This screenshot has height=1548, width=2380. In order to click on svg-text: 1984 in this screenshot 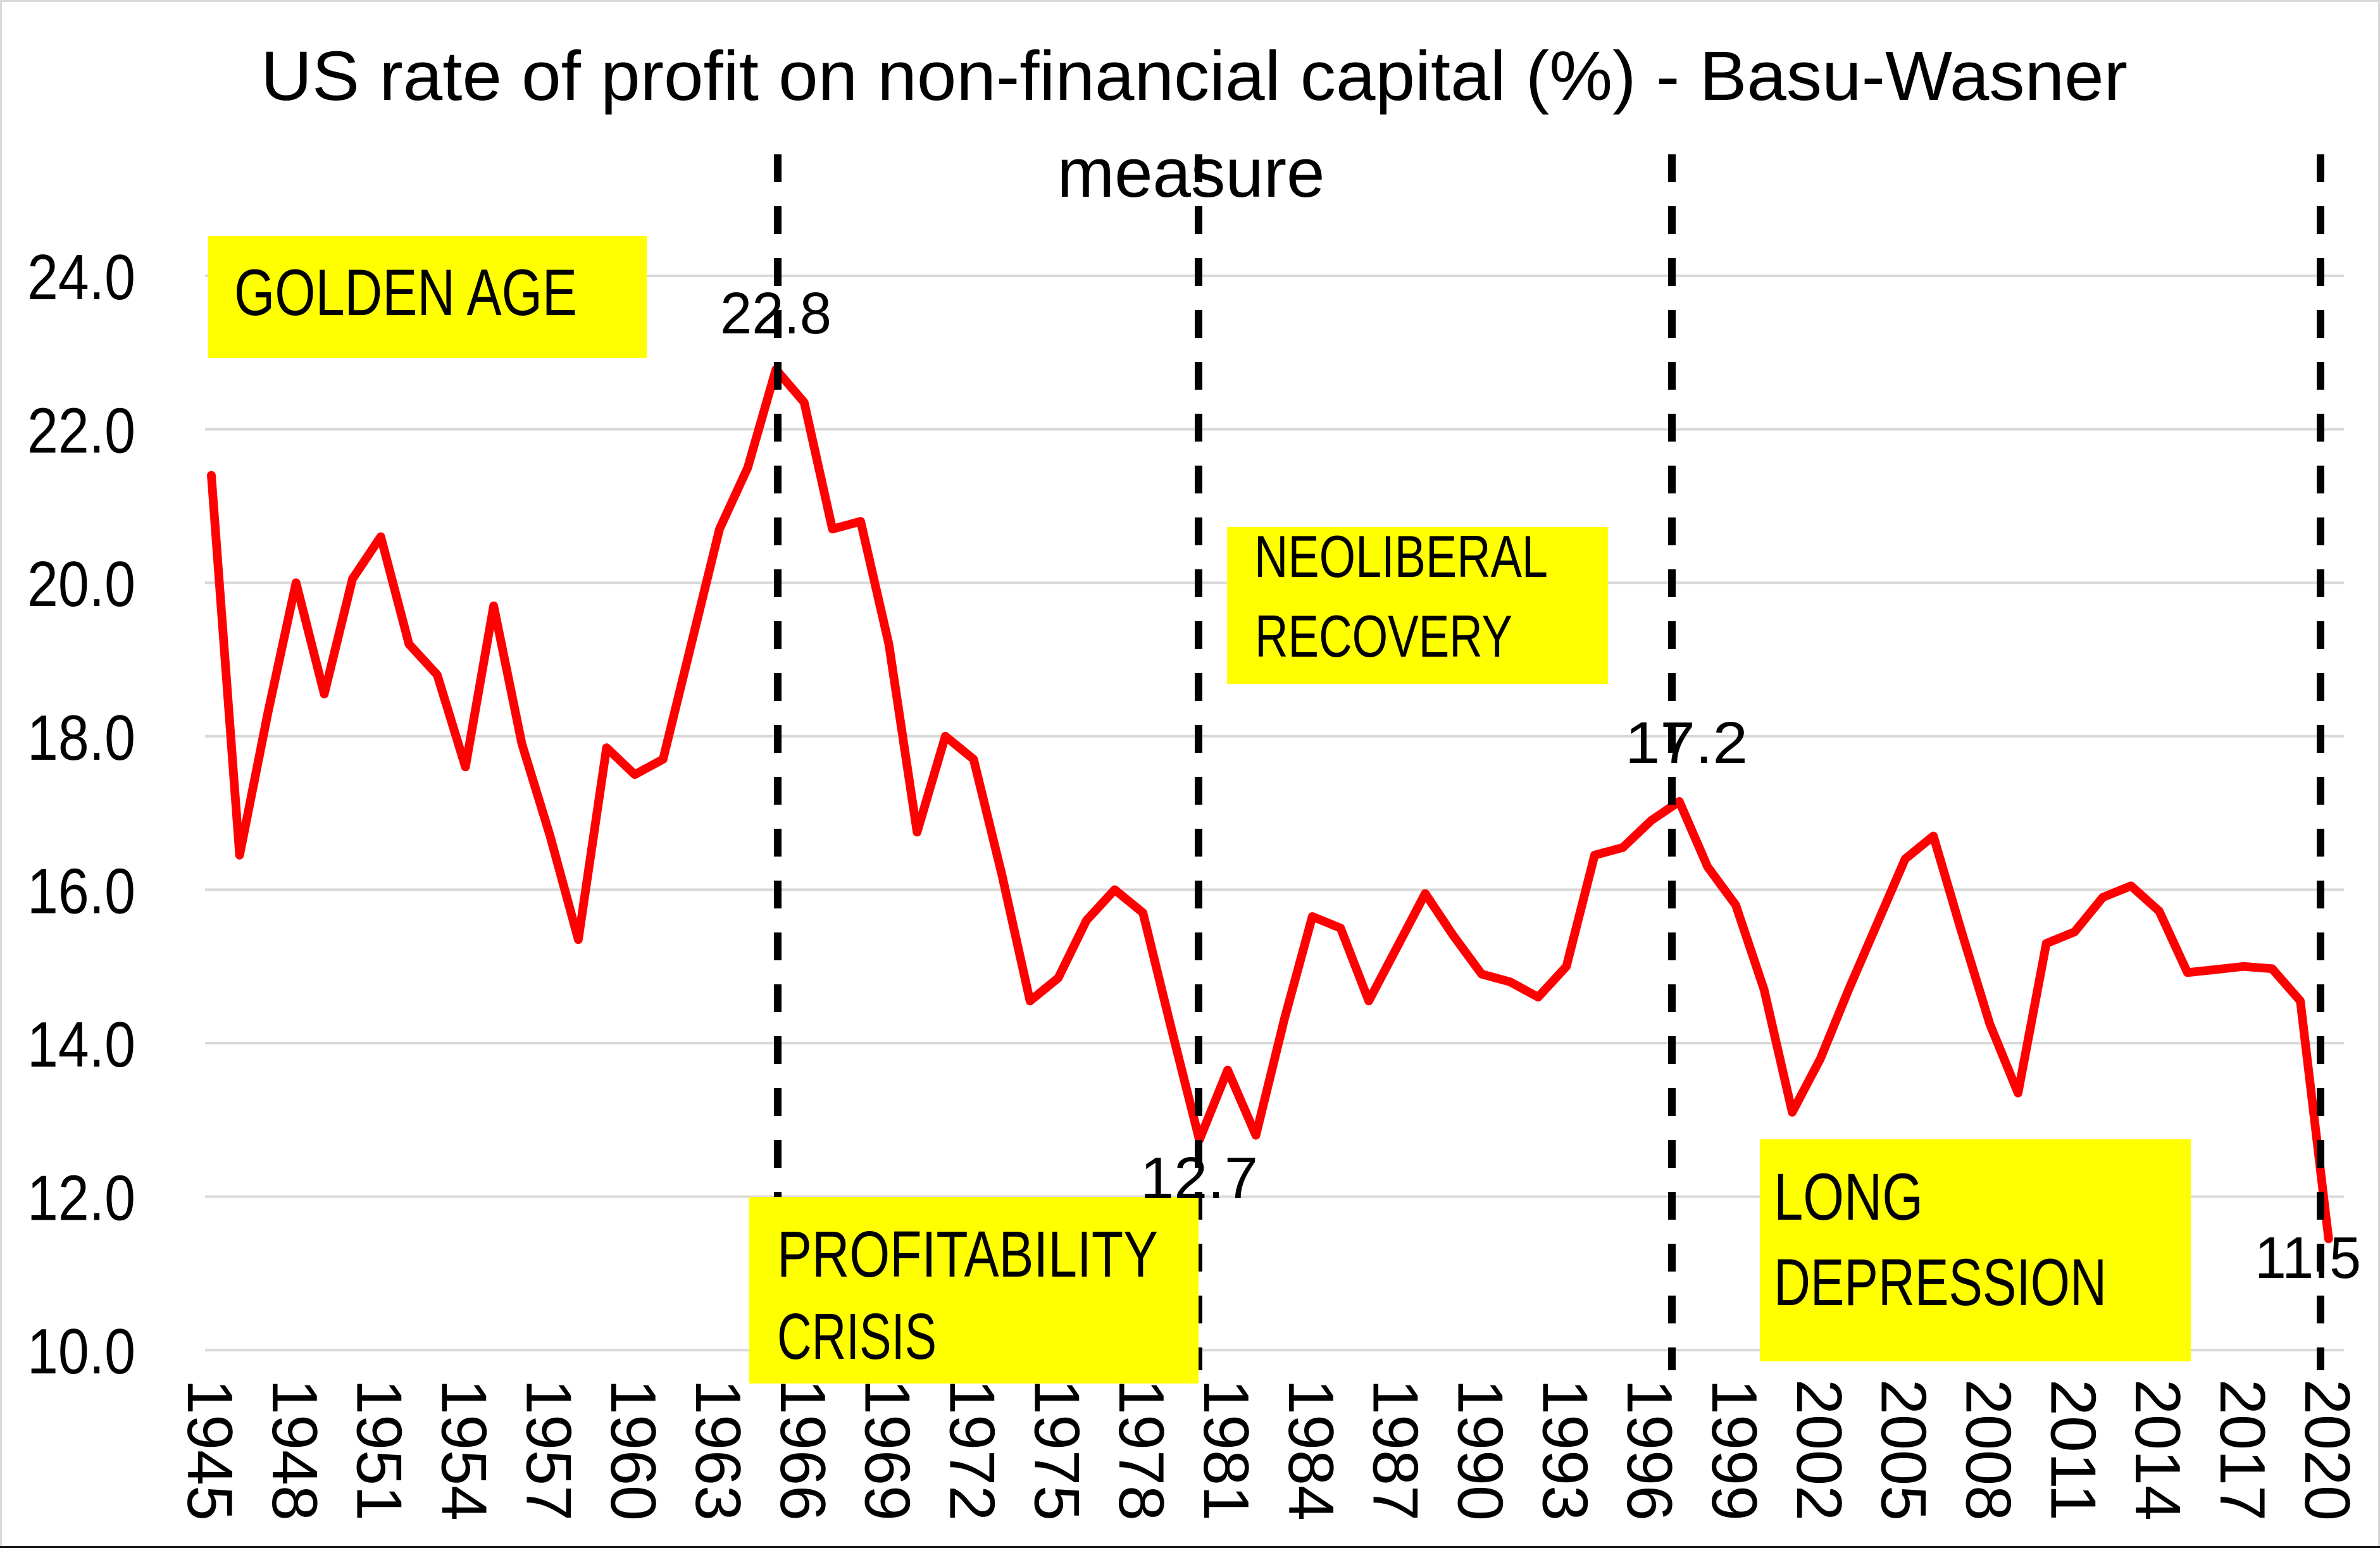, I will do `click(1310, 1450)`.